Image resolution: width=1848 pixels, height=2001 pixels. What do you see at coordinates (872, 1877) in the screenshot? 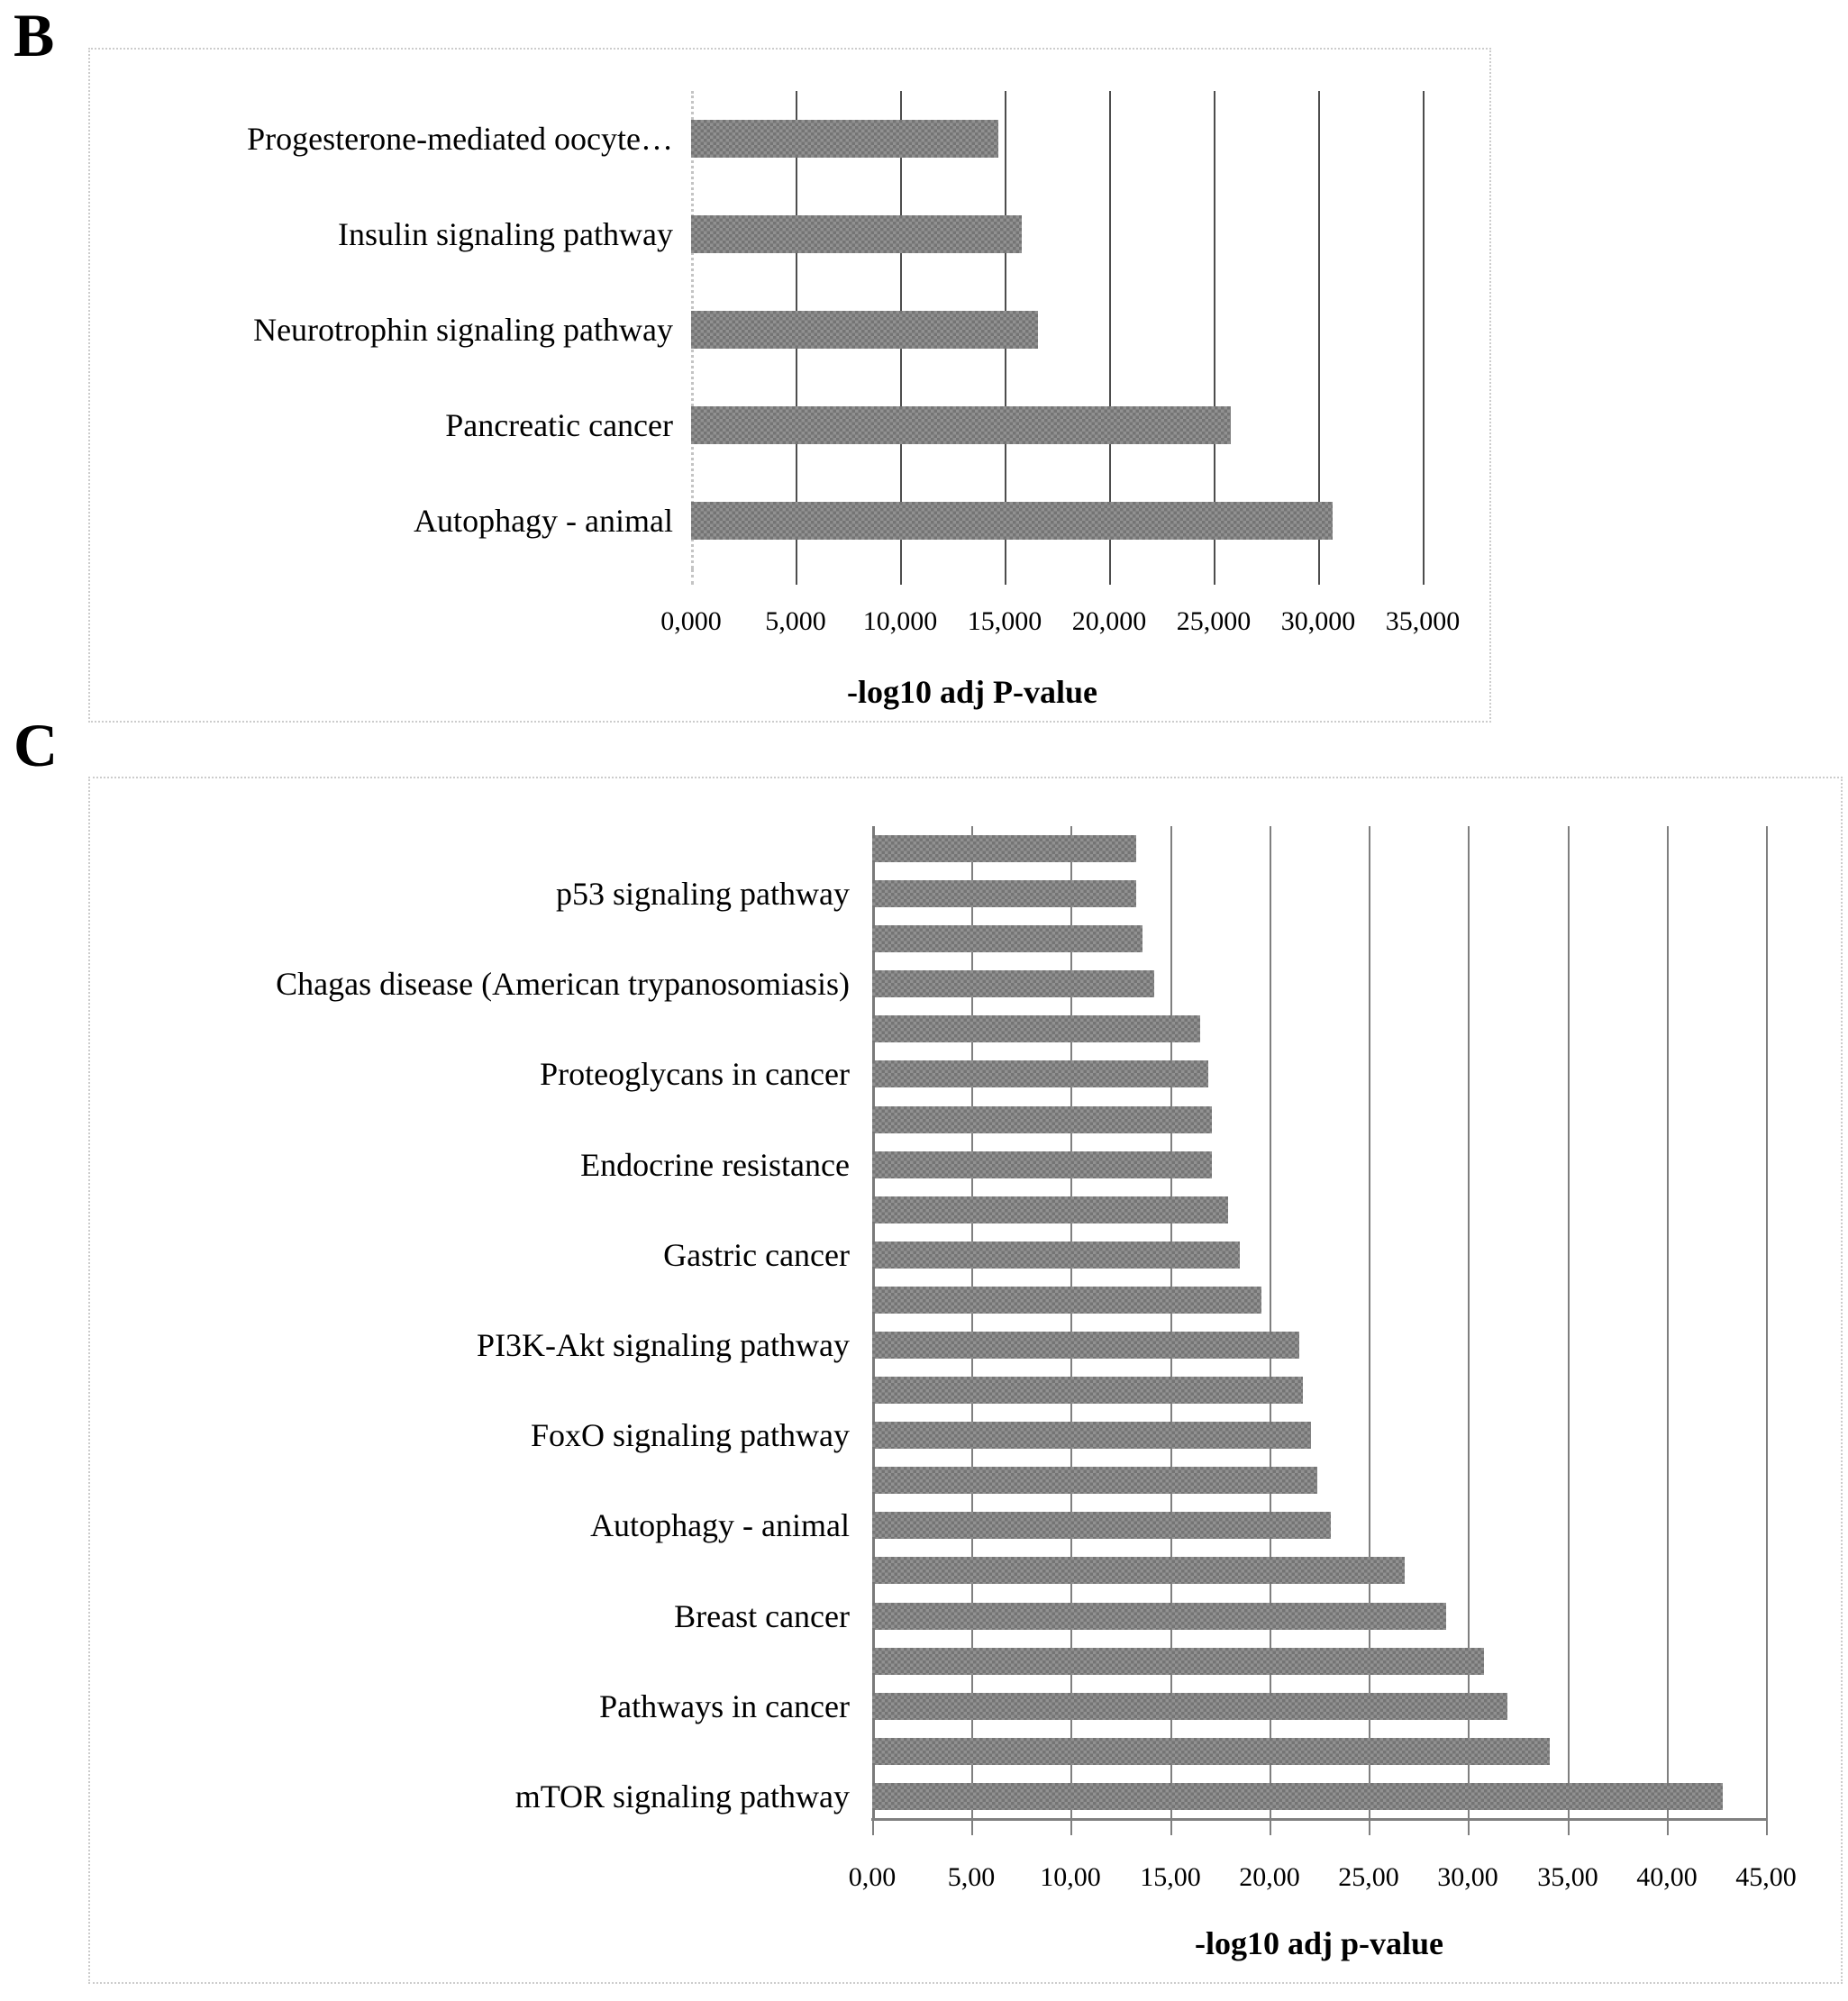
I see `tick-label: 0,00` at bounding box center [872, 1877].